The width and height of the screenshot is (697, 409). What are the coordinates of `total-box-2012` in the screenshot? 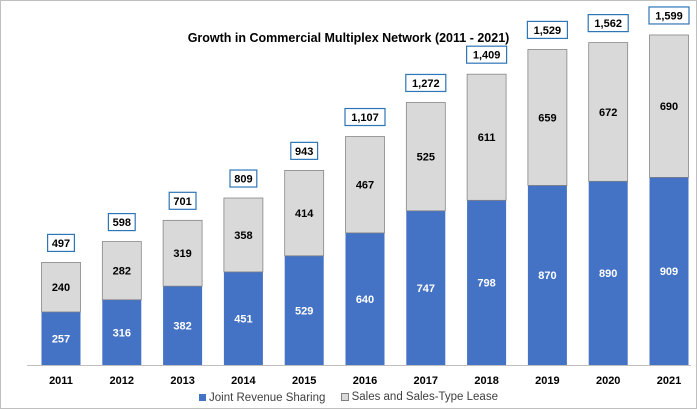 It's located at (121, 222).